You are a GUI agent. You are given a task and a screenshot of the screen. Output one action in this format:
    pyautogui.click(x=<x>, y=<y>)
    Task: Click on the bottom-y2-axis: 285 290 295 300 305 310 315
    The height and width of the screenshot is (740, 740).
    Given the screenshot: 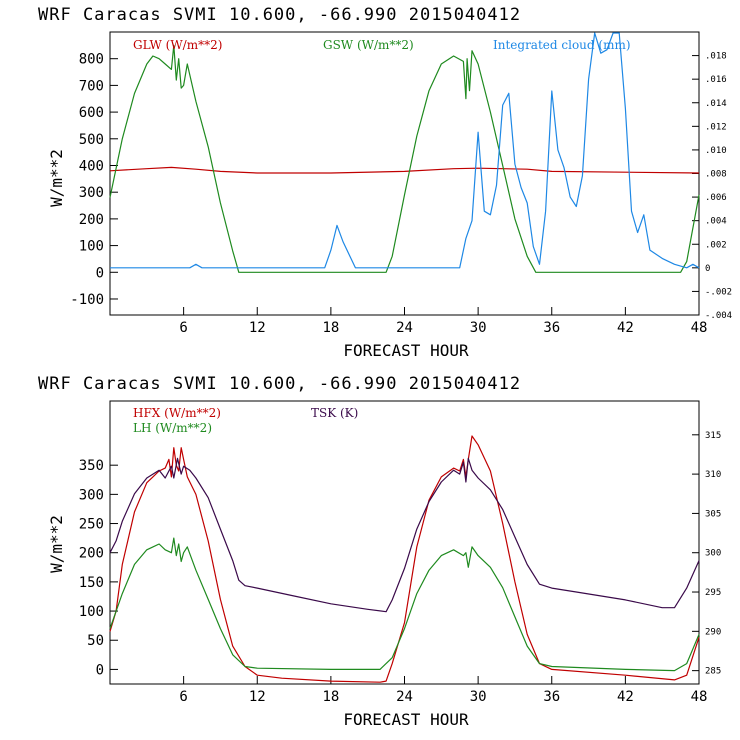 What is the action you would take?
    pyautogui.click(x=706, y=554)
    